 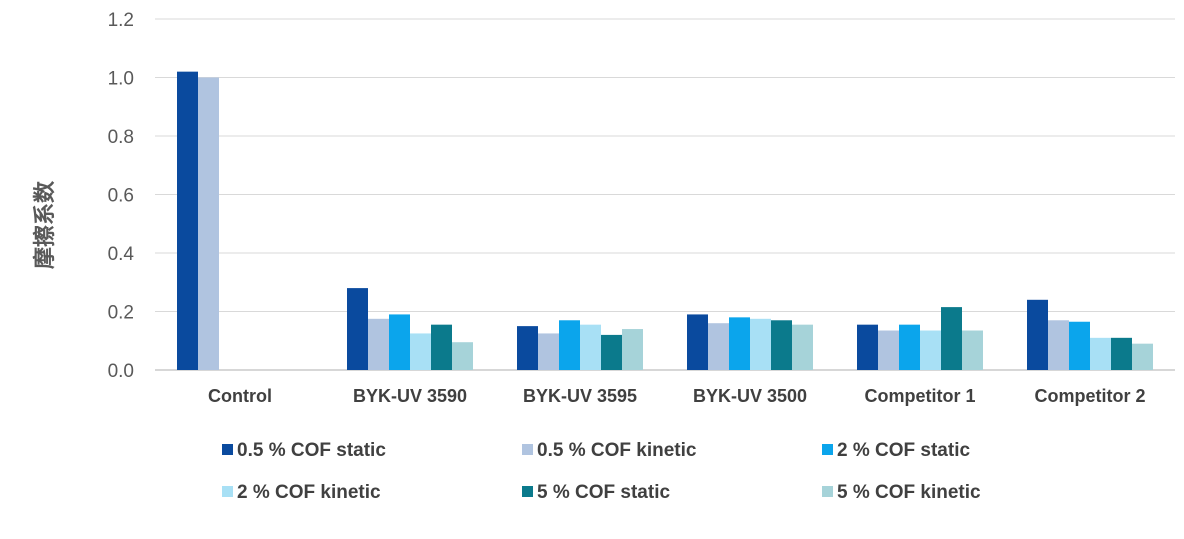 I want to click on category-label: Competitor 2, so click(x=1089, y=396).